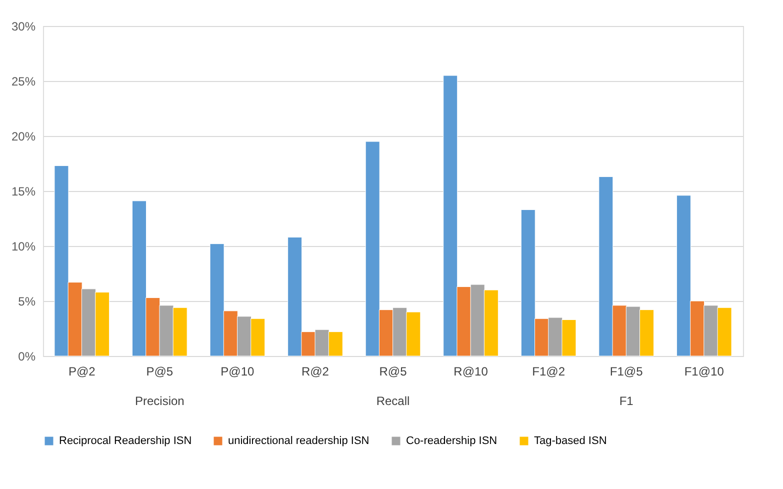 The image size is (783, 489). What do you see at coordinates (393, 371) in the screenshot?
I see `x-tick-label: R@5` at bounding box center [393, 371].